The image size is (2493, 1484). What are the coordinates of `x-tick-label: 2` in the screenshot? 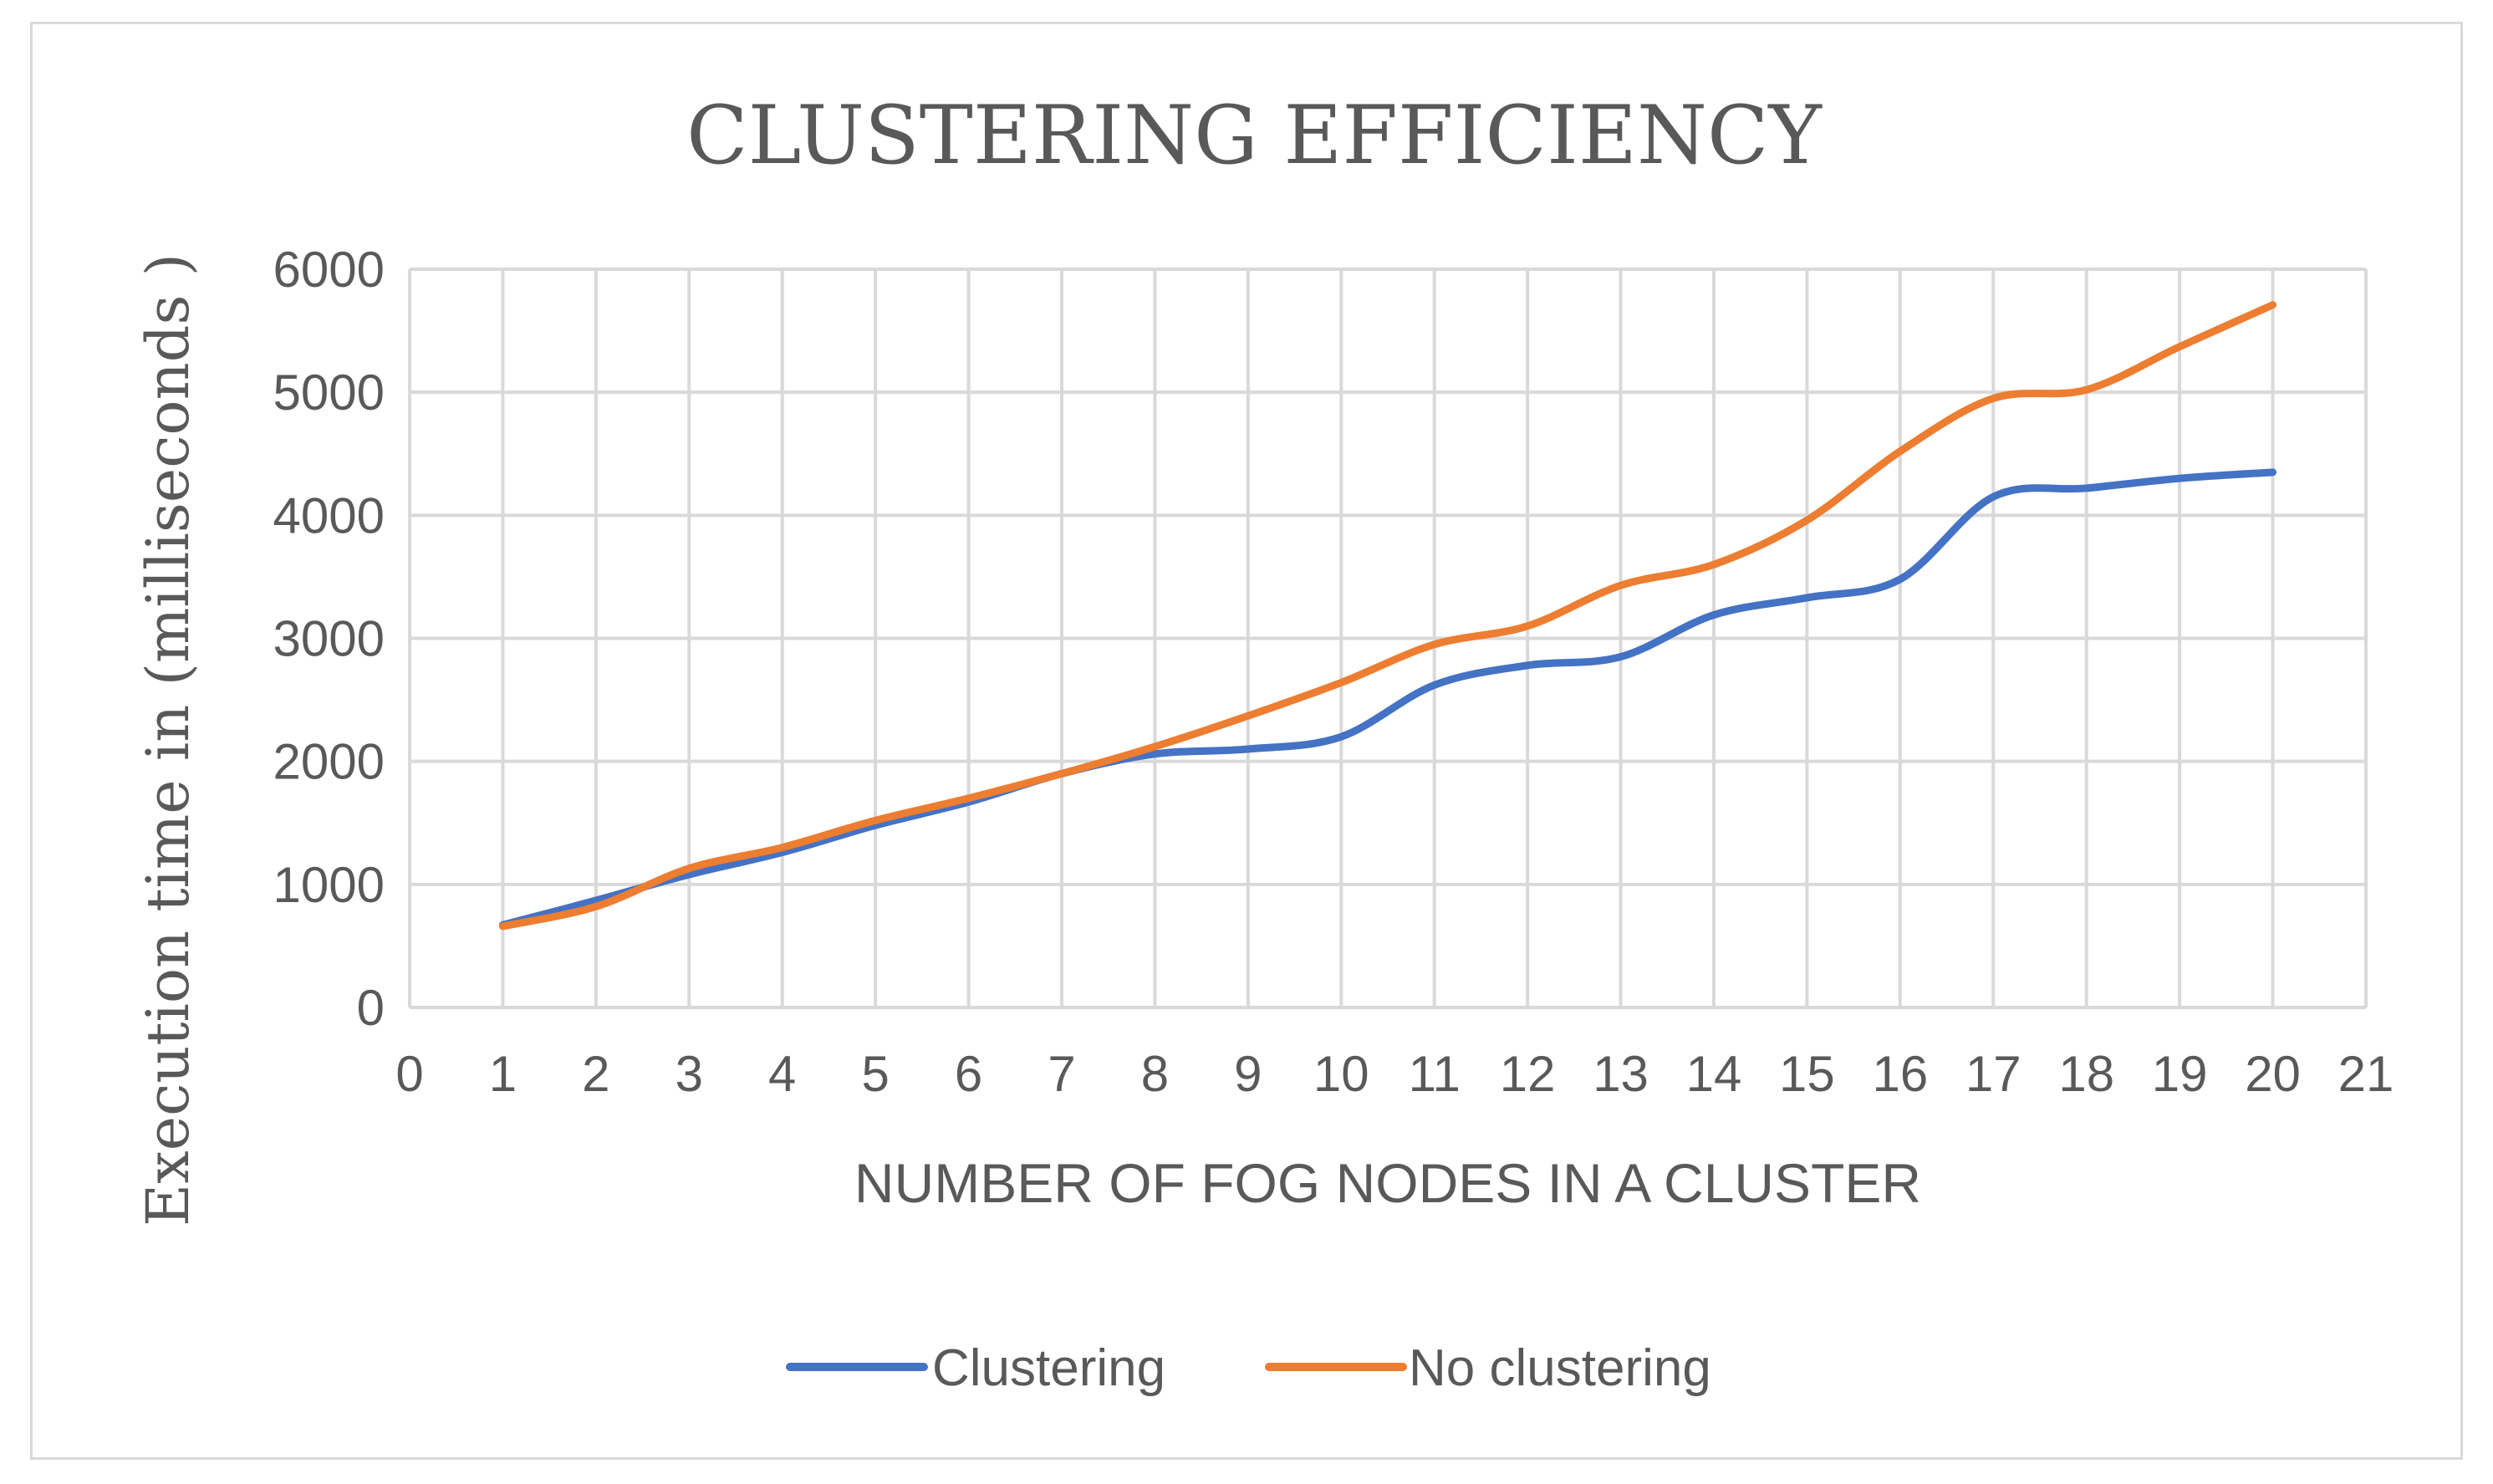 It's located at (595, 1074).